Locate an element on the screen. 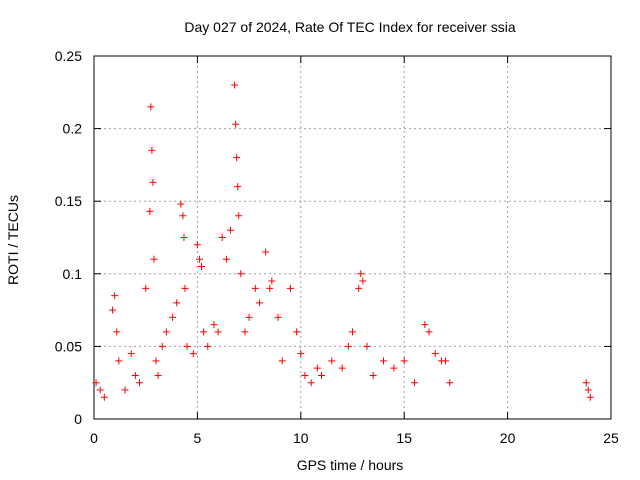 Image resolution: width=640 pixels, height=480 pixels. y-axis-label: ROTI / TECUs is located at coordinates (13, 240).